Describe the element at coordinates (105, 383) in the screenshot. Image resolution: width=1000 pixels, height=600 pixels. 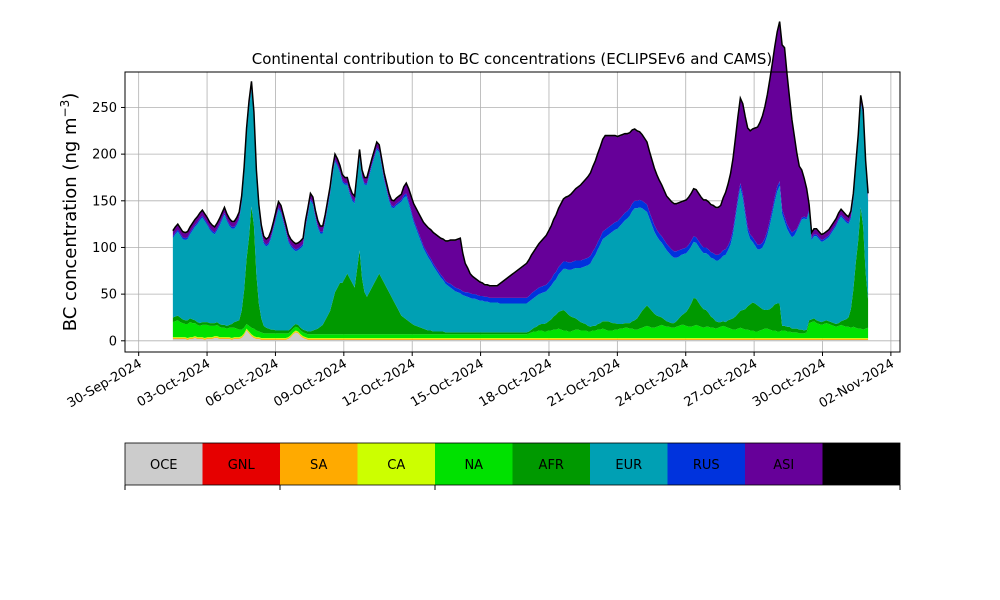
I see `x-tick-label: 30-Sep-2024` at that location.